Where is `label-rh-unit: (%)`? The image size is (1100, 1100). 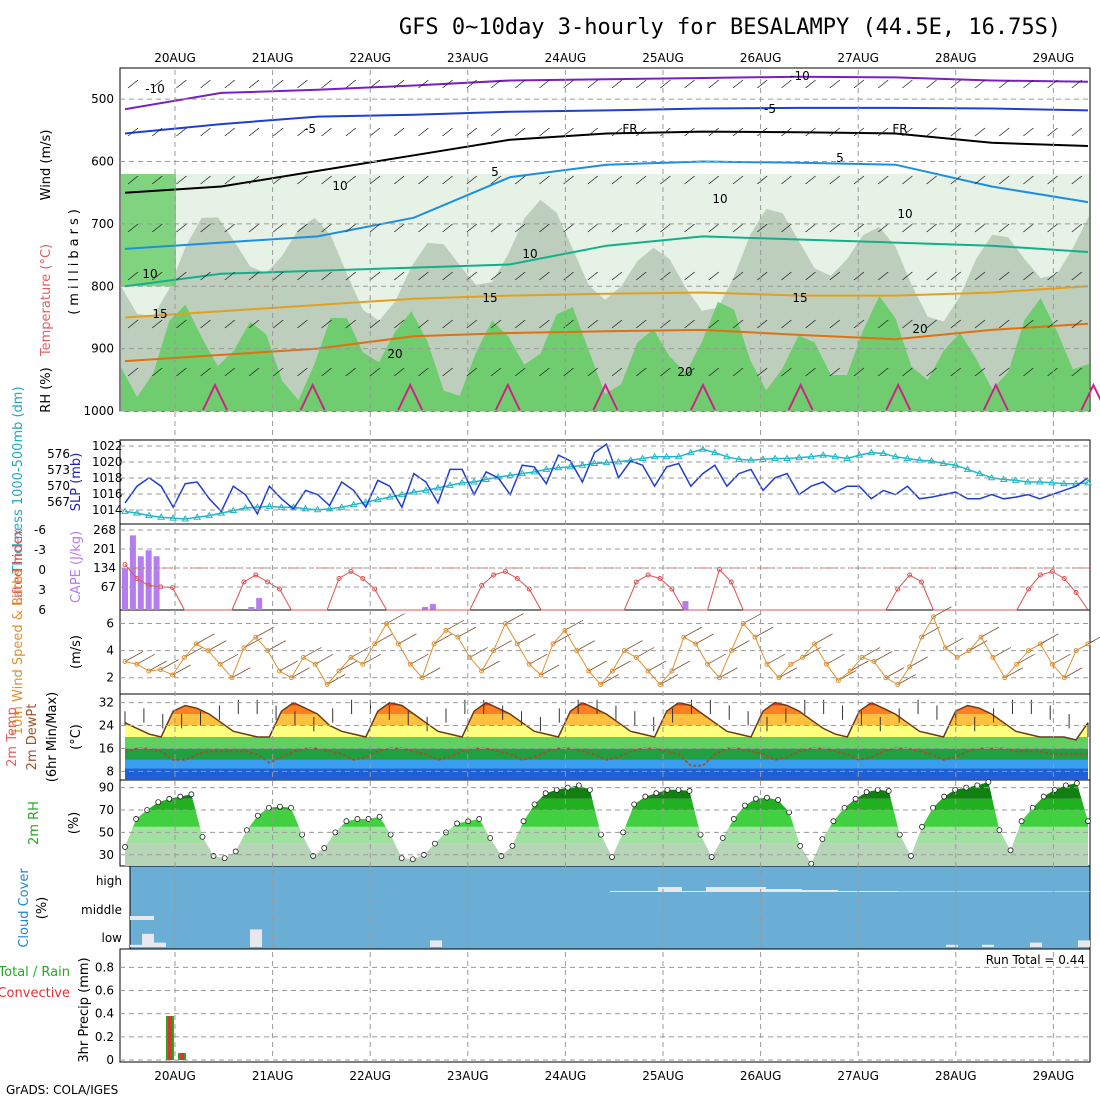 label-rh-unit: (%) is located at coordinates (74, 823).